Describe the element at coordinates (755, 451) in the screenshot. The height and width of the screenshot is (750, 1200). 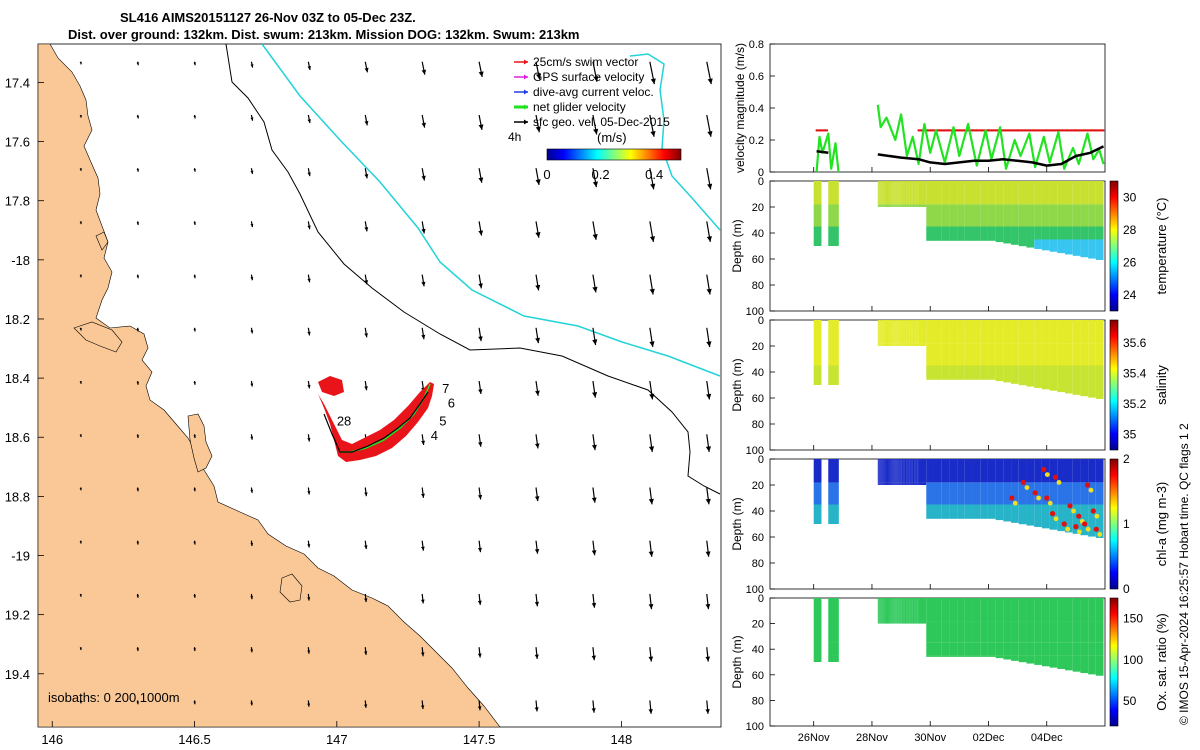
I see `section-y-tick-label: 100` at that location.